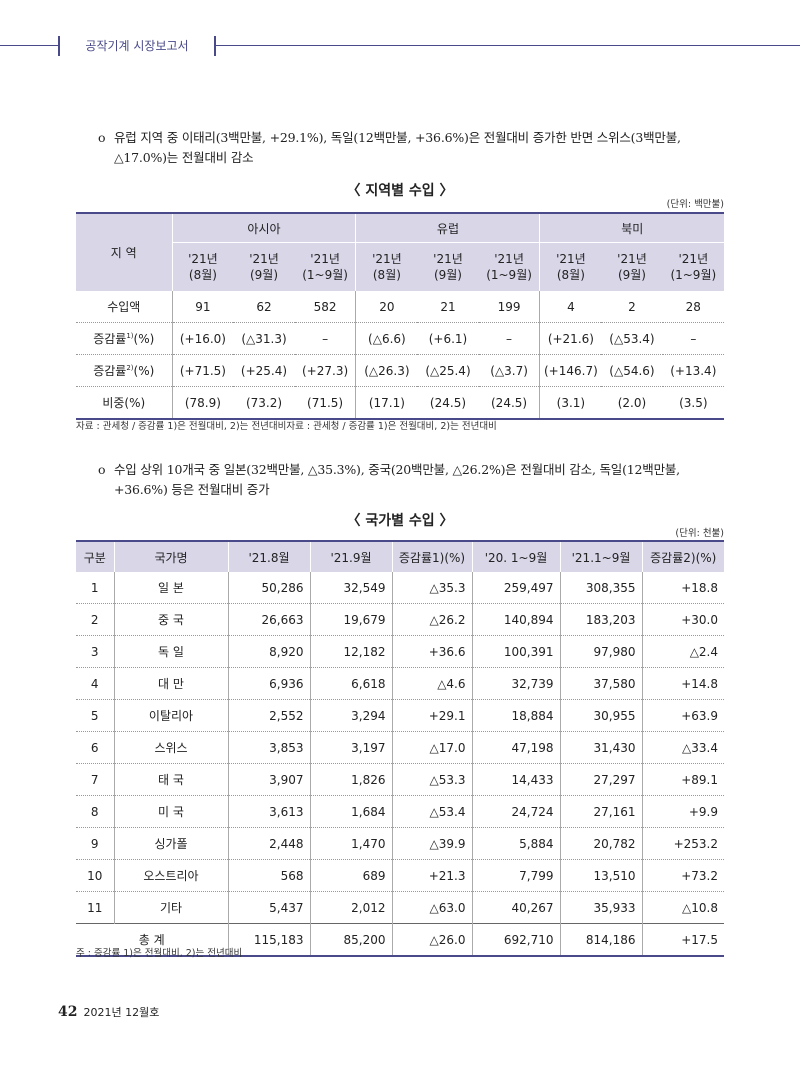 The height and width of the screenshot is (1068, 800). Describe the element at coordinates (570, 338) in the screenshot. I see `table-cell: (+21.6)` at that location.